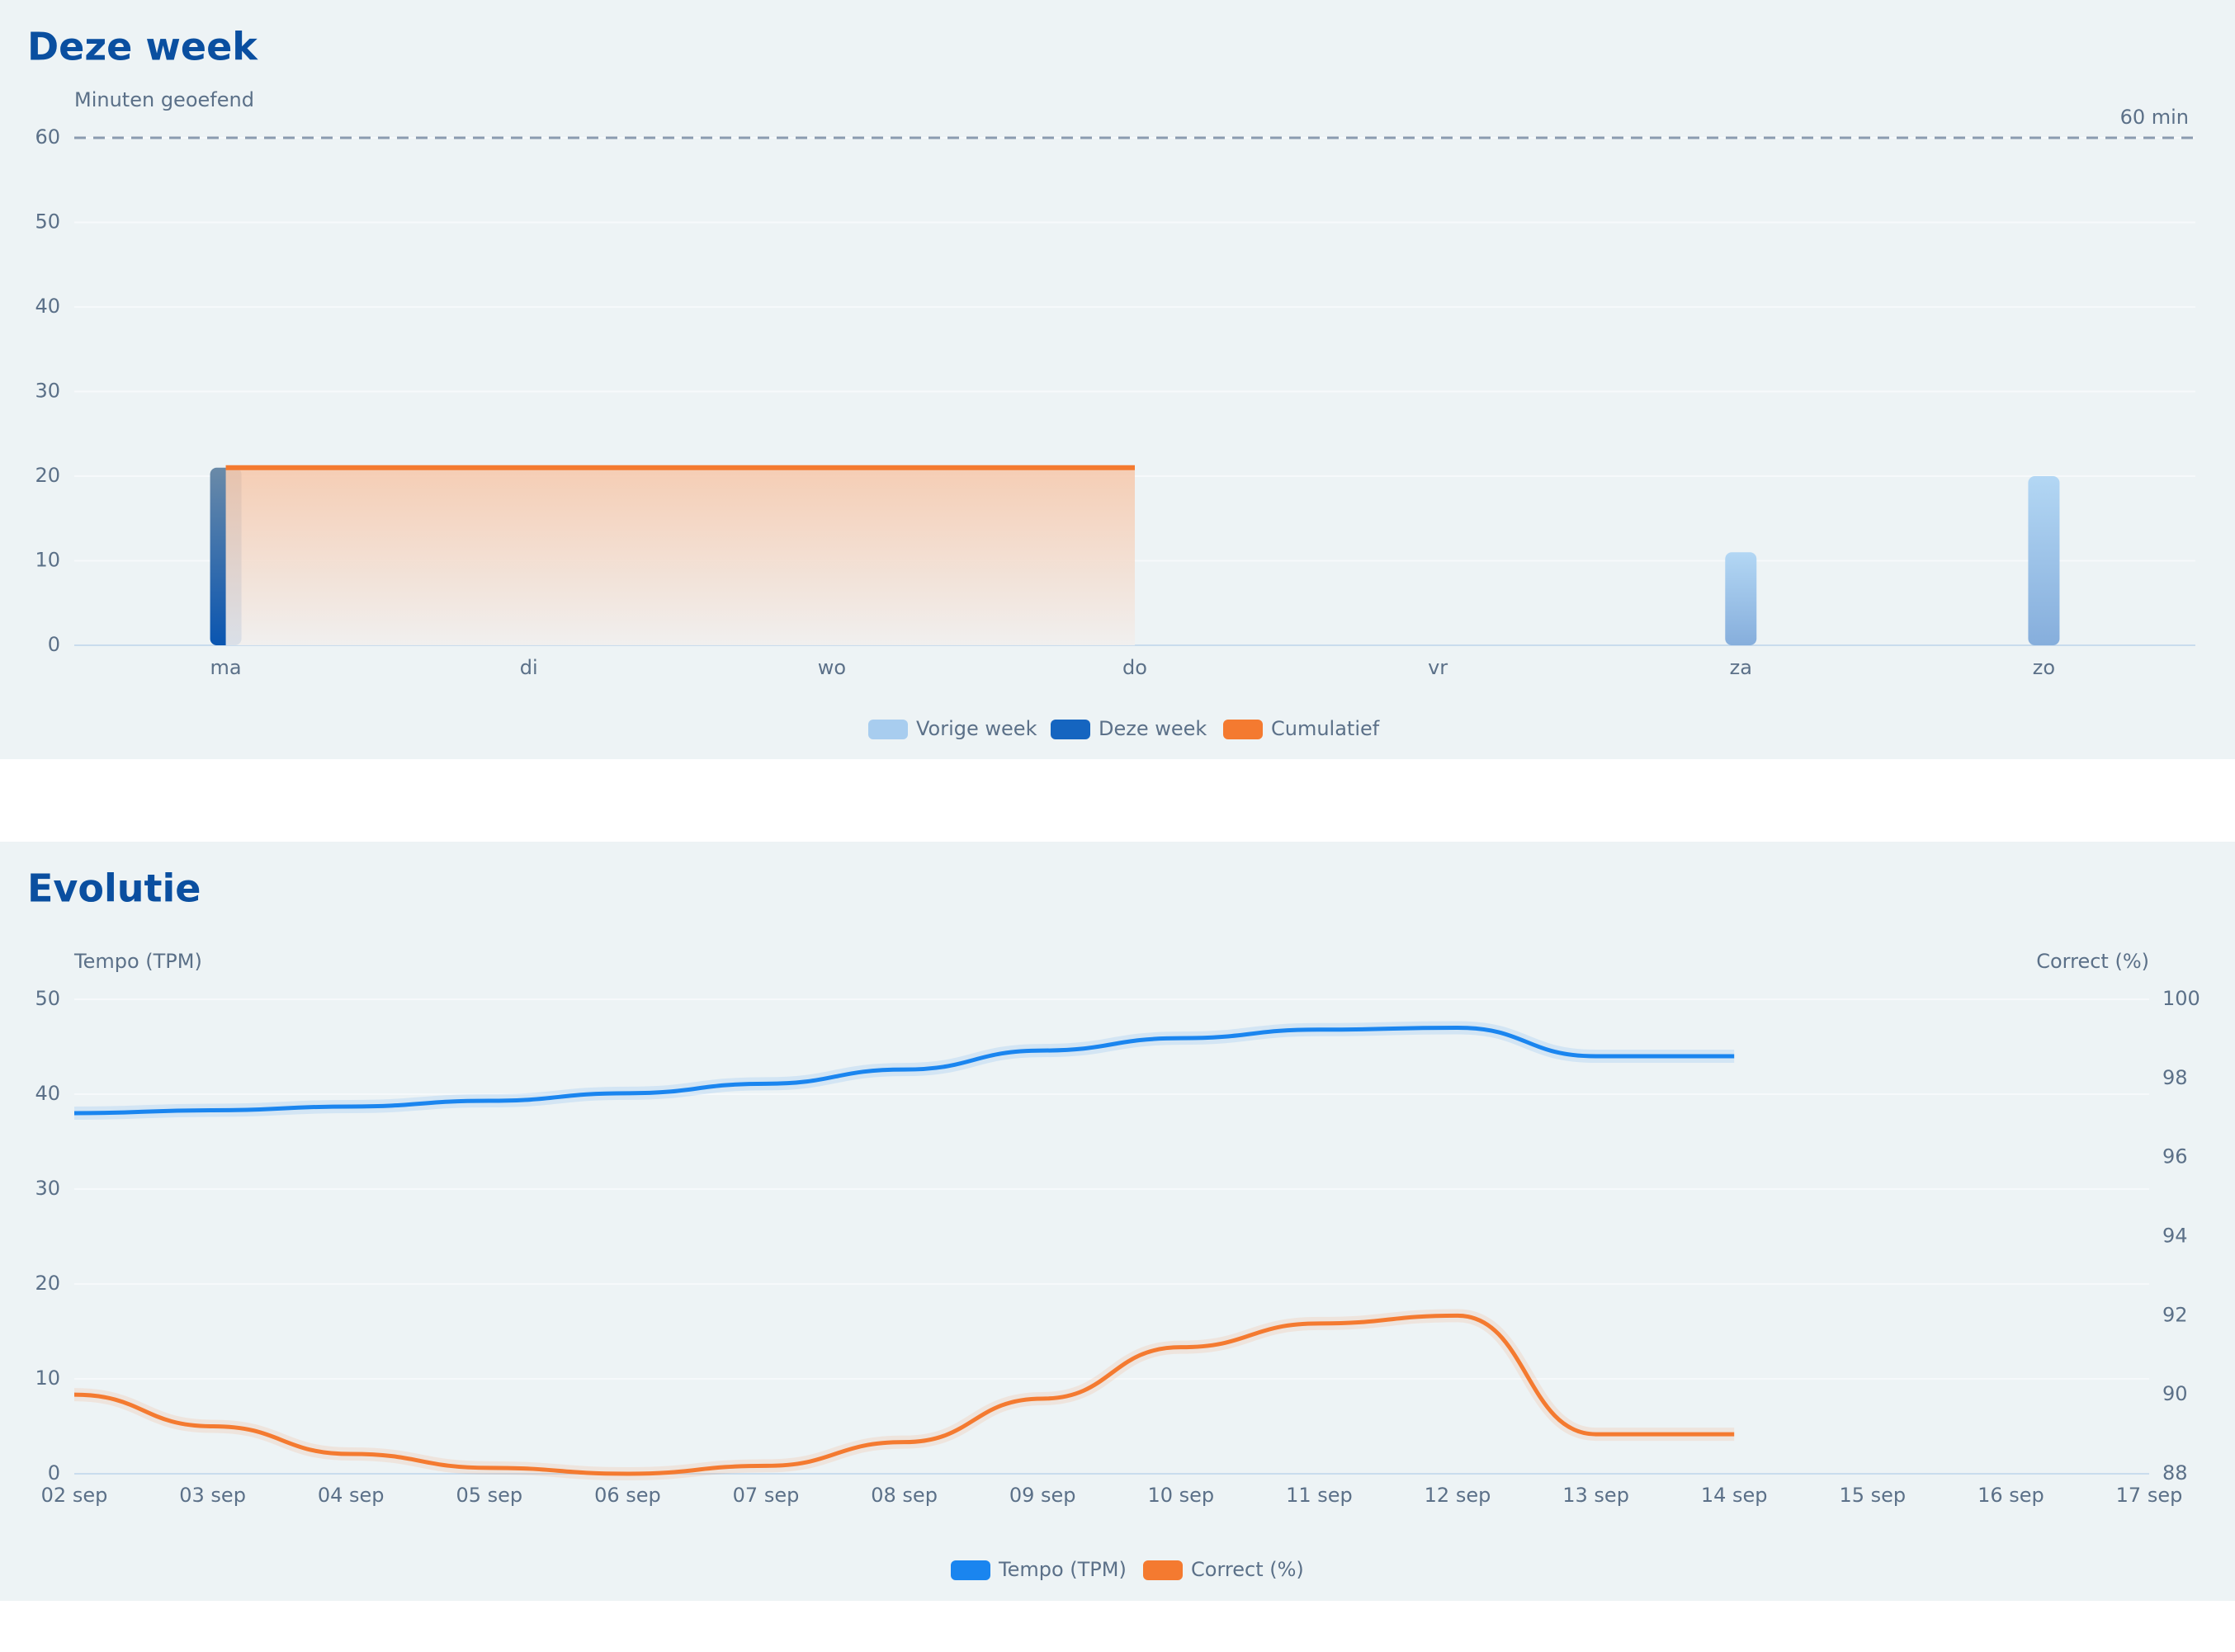 The image size is (2235, 1652). Describe the element at coordinates (1741, 668) in the screenshot. I see `x-tick-label: za` at that location.